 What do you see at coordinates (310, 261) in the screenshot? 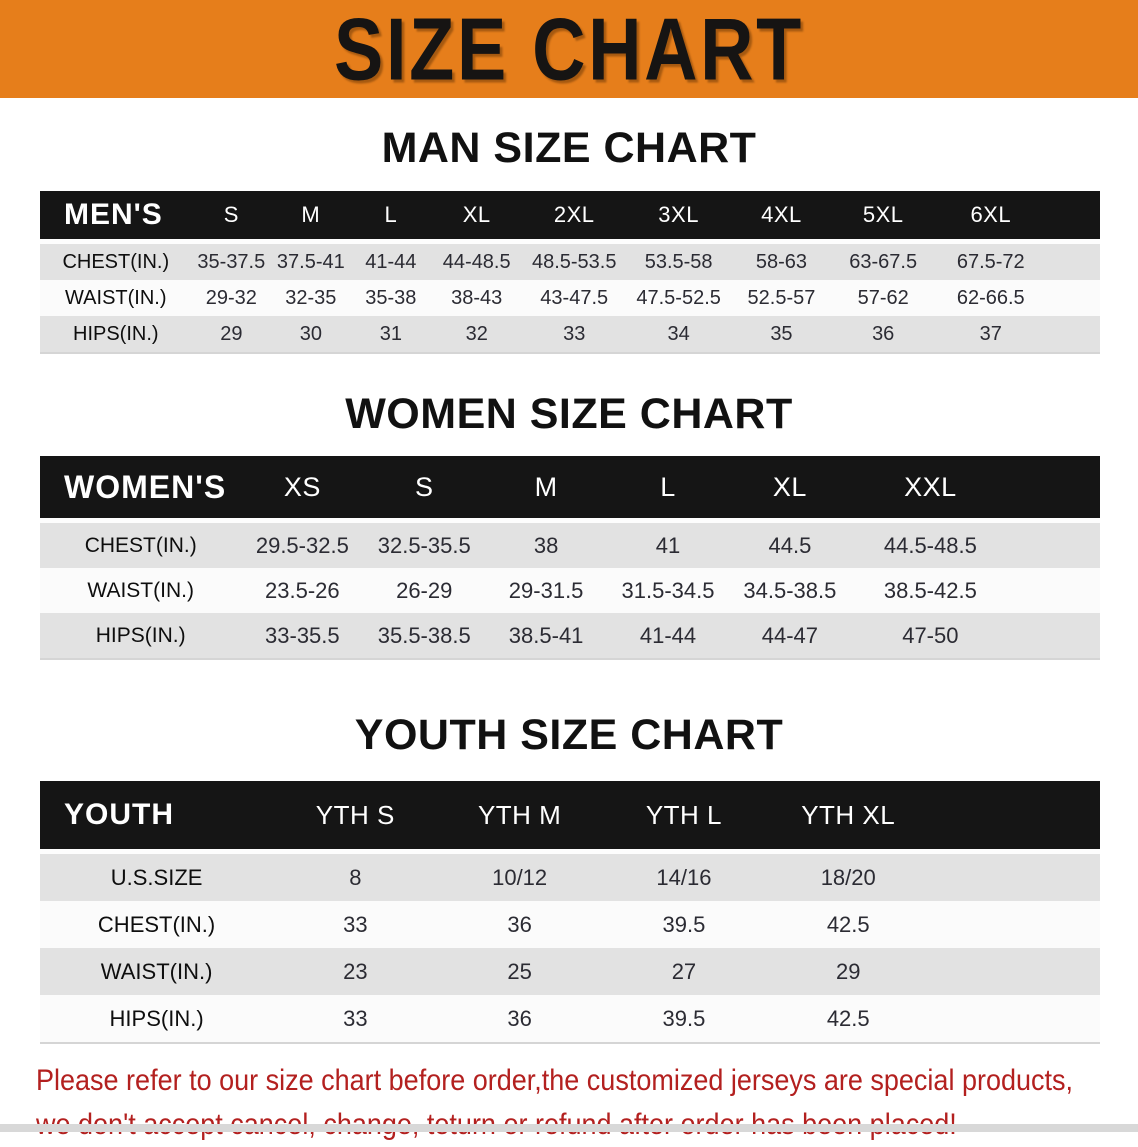
I see `cell-value: 37.5-41` at bounding box center [310, 261].